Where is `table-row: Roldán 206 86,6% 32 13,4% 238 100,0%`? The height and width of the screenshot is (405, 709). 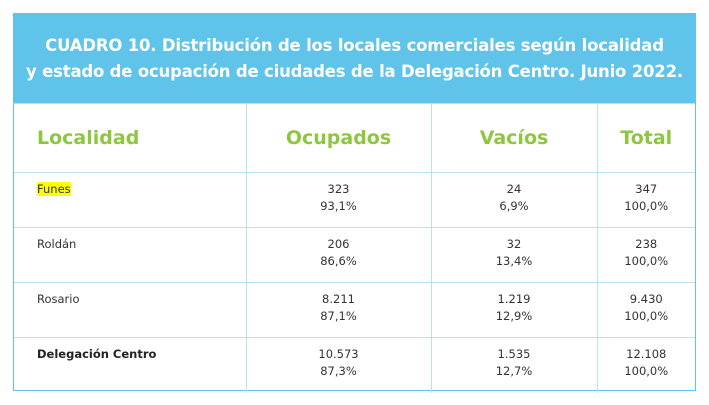 table-row: Roldán 206 86,6% 32 13,4% 238 100,0% is located at coordinates (354, 255).